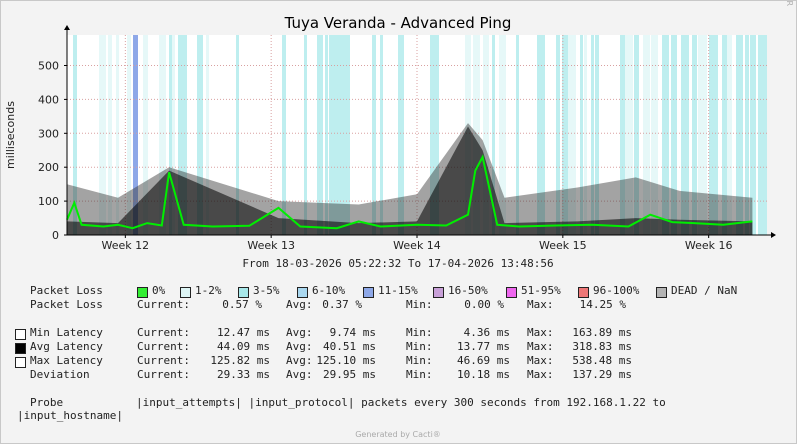 Image resolution: width=797 pixels, height=444 pixels. I want to click on latency-label: Max Latency, so click(66, 360).